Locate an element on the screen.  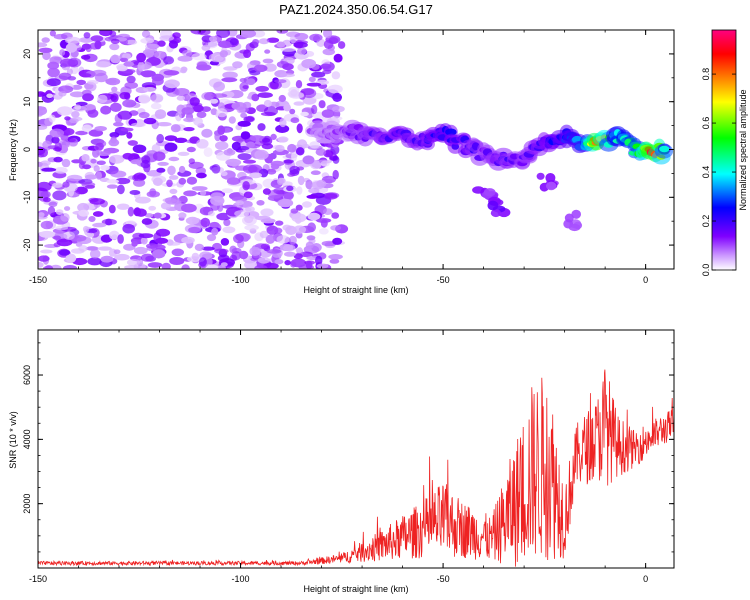
bottom-y-axis-label: SNR (10 * v/v) is located at coordinates (13, 440).